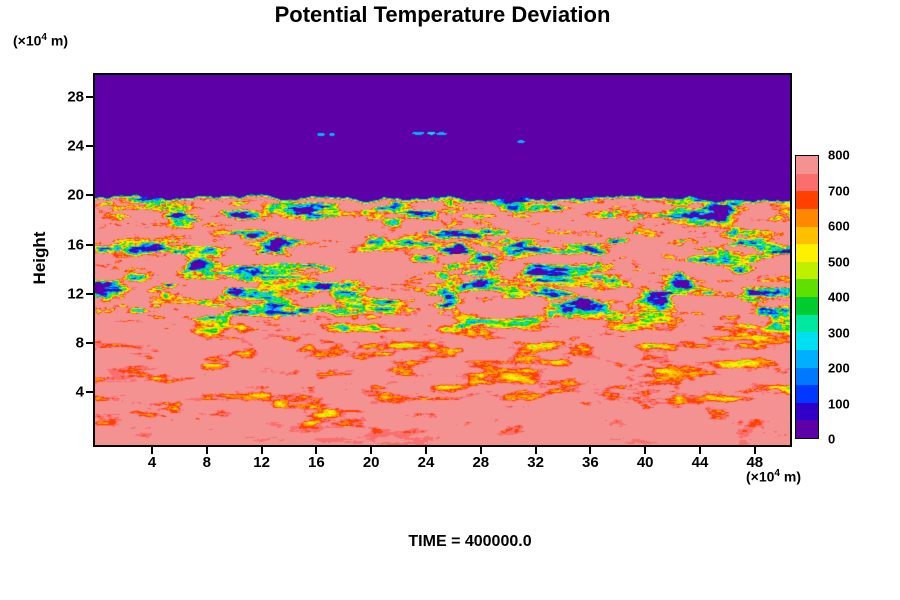  I want to click on x-tick-label: 8, so click(206, 462).